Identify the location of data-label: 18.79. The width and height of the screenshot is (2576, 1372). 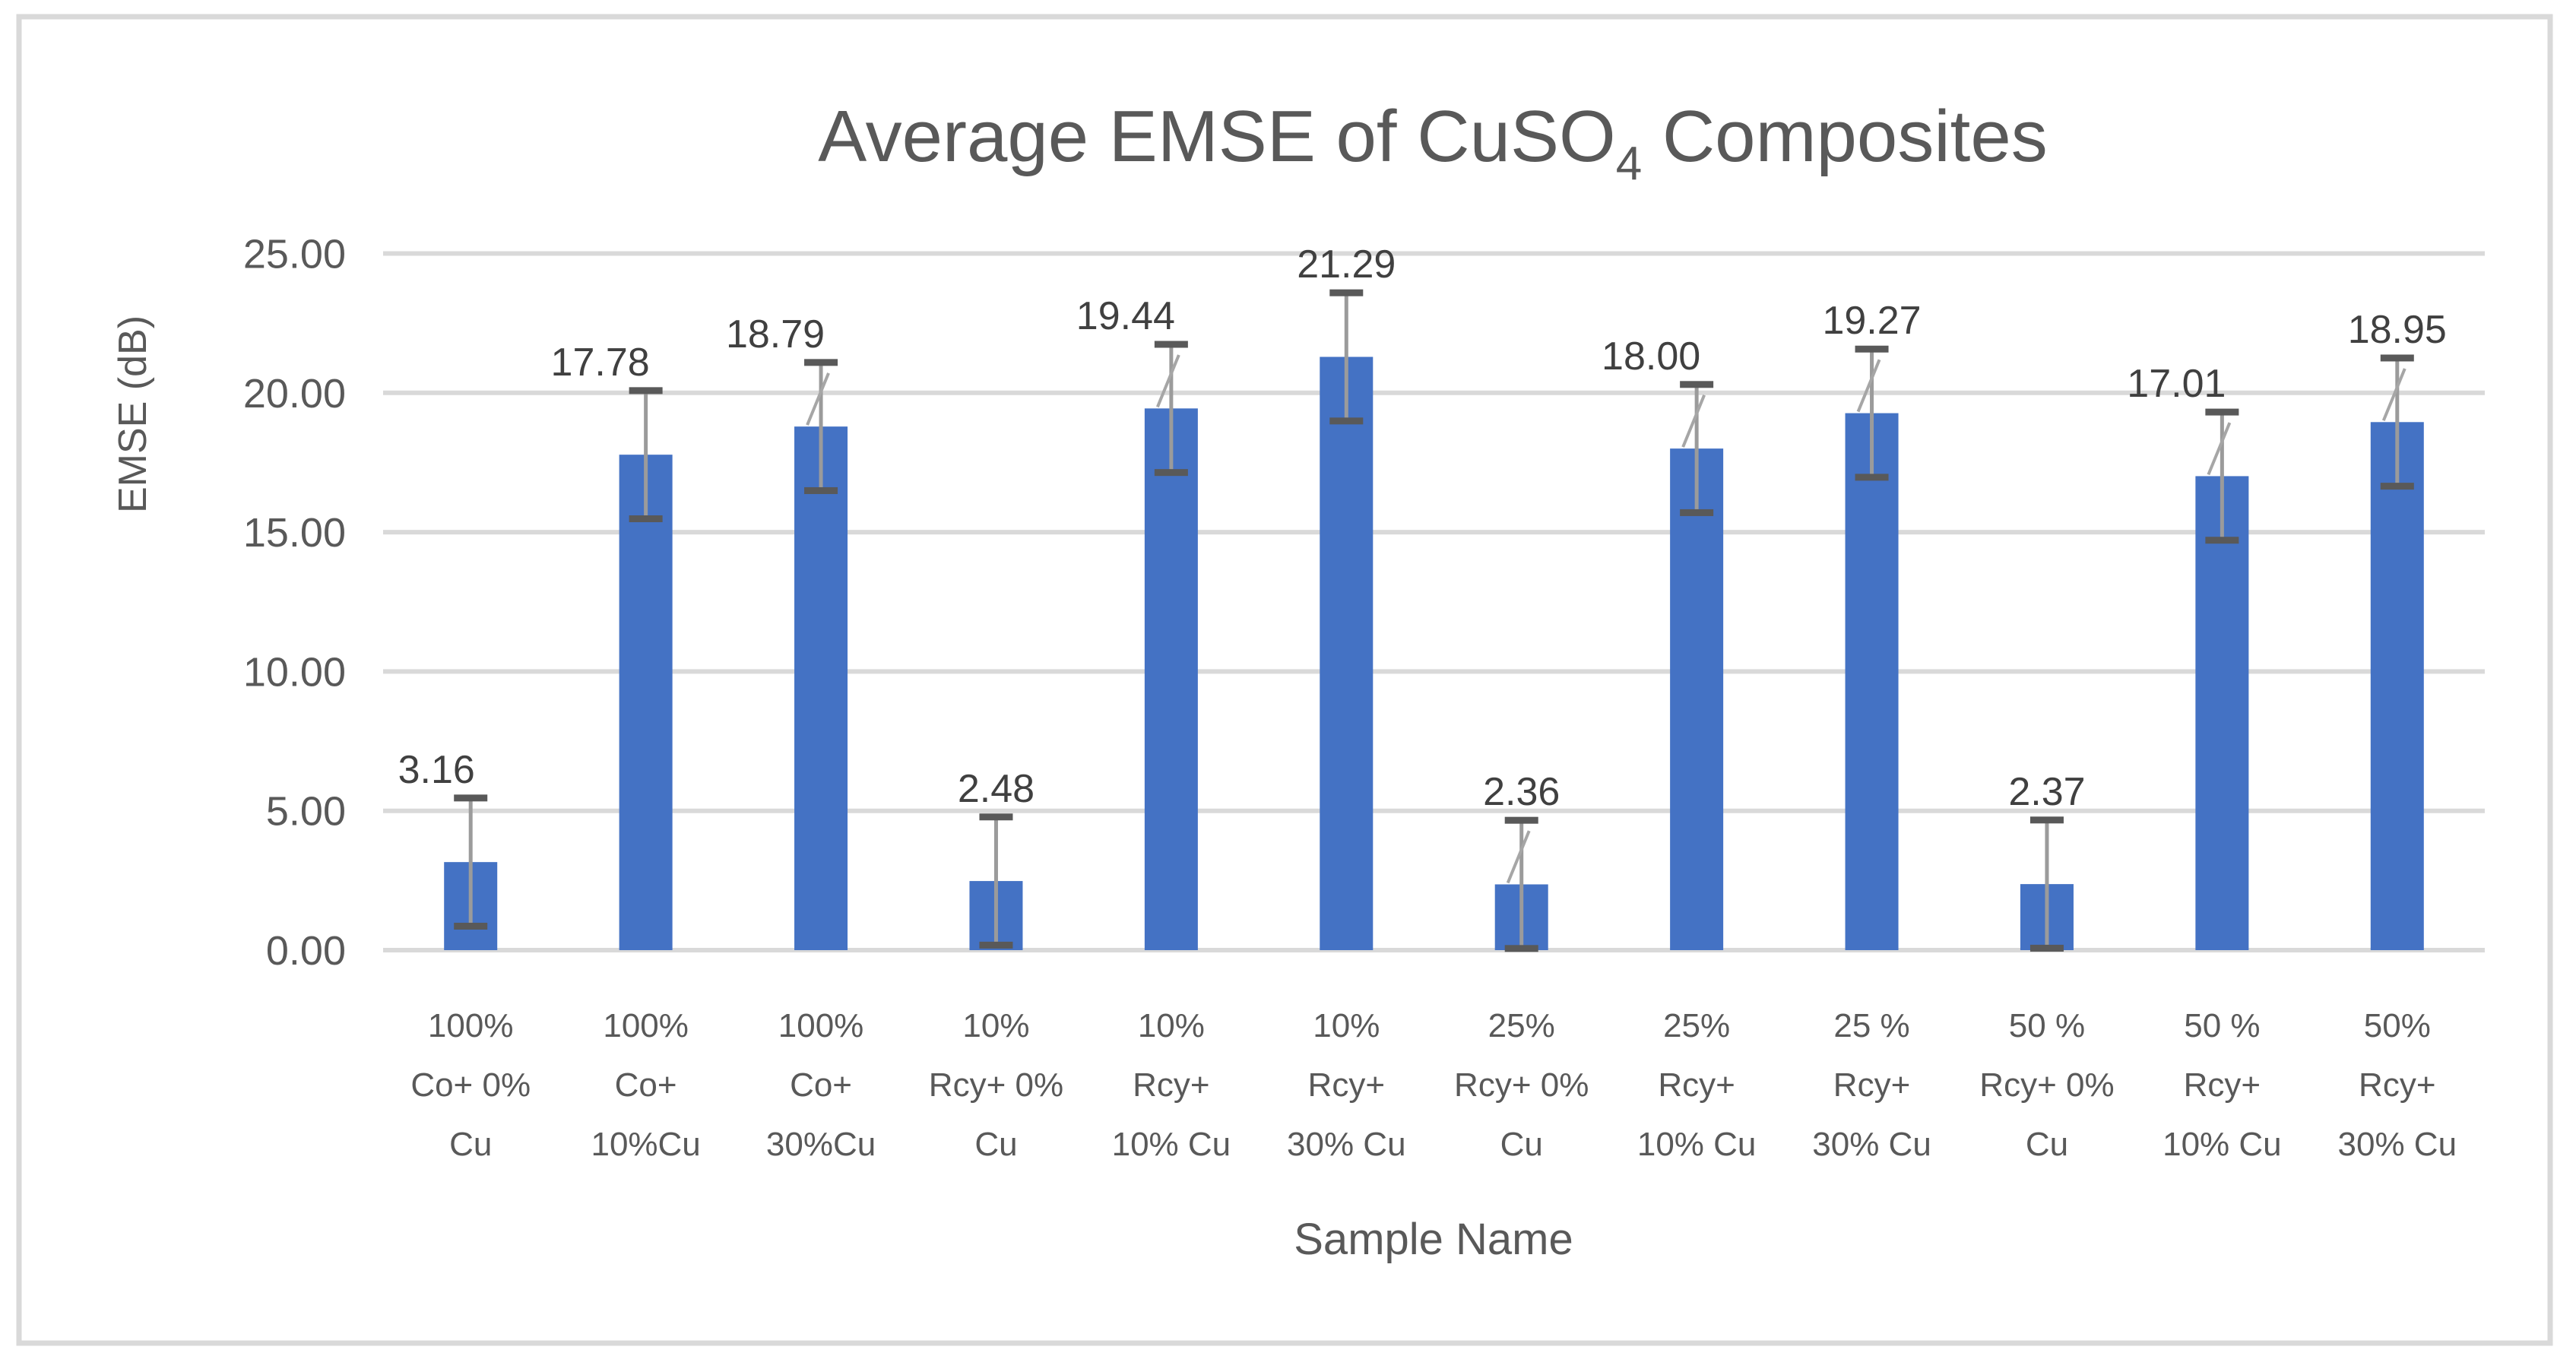
(775, 334).